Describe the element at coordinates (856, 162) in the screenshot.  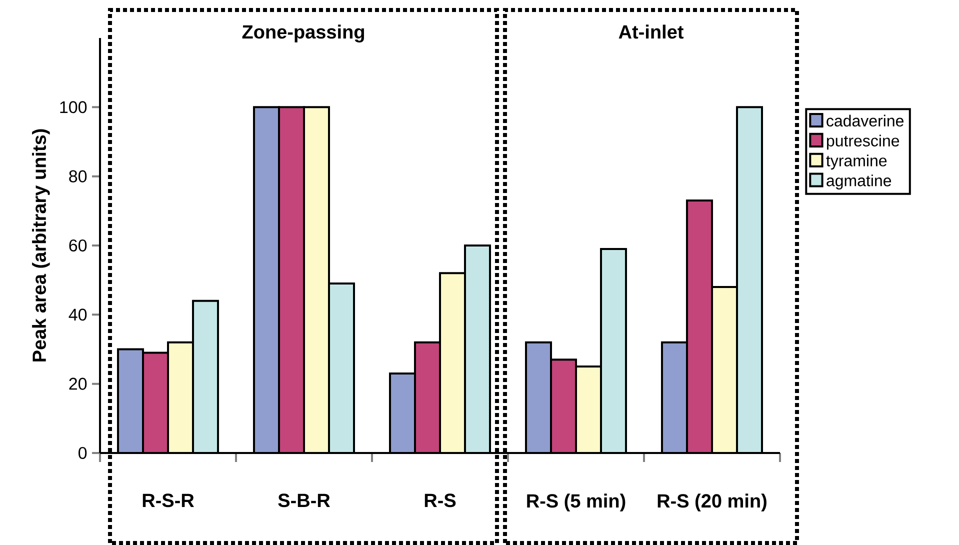
I see `legend-label: tyramine` at that location.